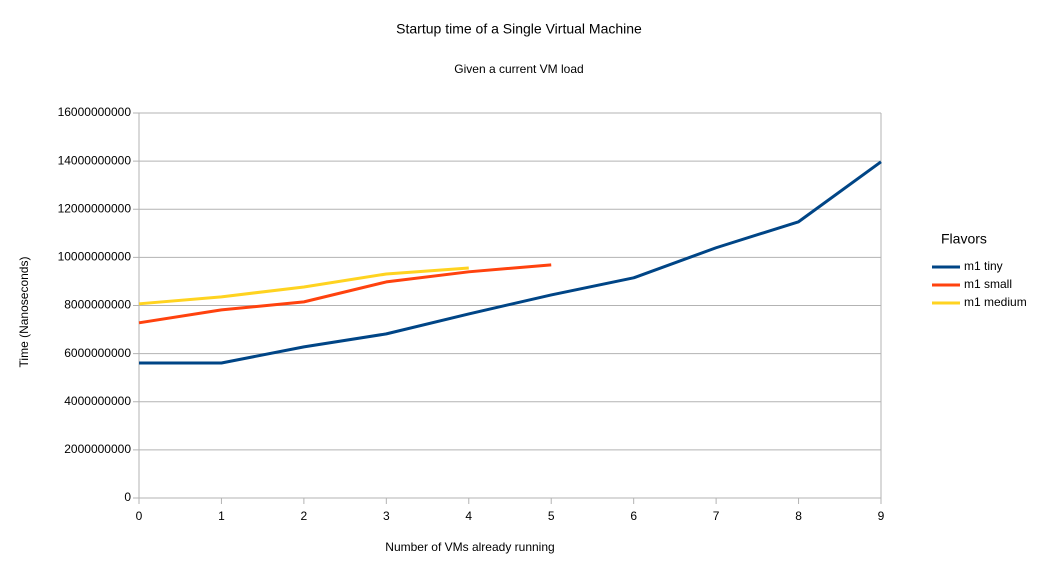 This screenshot has height=567, width=1045. I want to click on y-tick-label: 14000000000, so click(95, 160).